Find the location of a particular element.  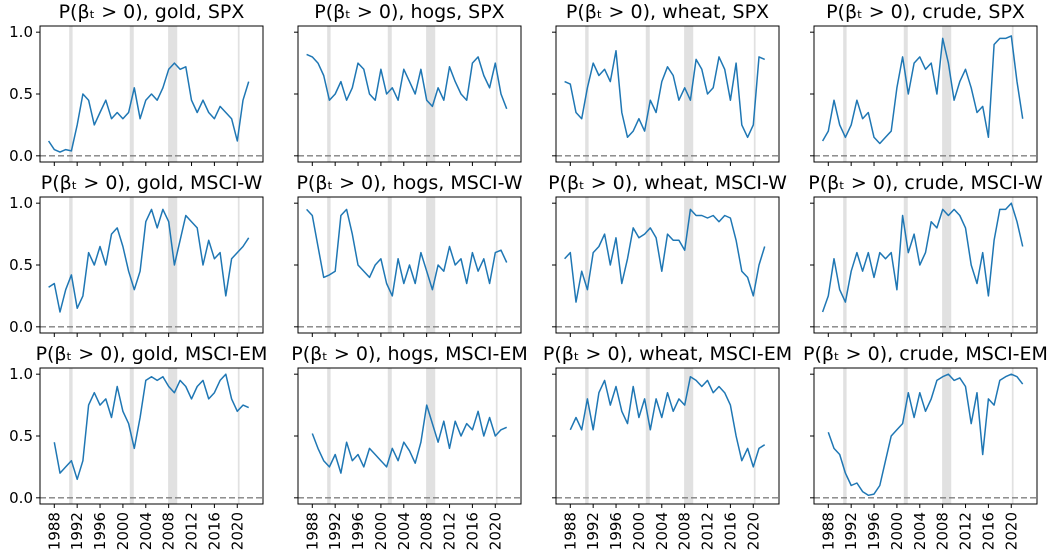

panel-2: P(βₜ > 0), hogs, SPX is located at coordinates (408, 83).